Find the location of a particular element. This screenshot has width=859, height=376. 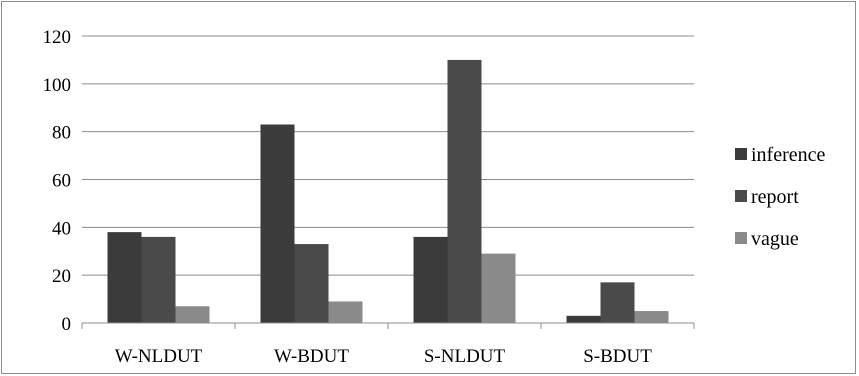

y-tick-label: 120 is located at coordinates (57, 37).